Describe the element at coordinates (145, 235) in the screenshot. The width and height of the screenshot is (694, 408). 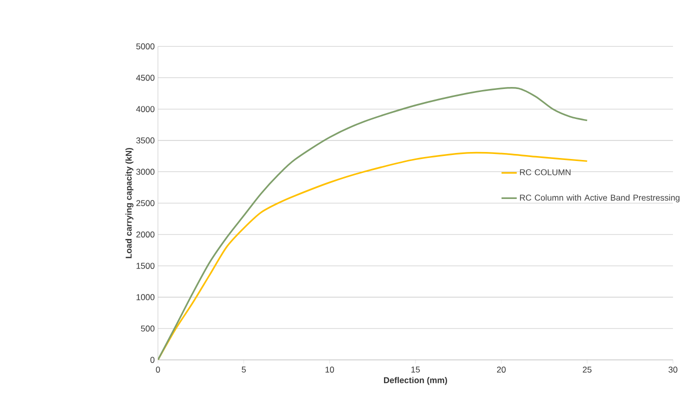
I see `y-tick-label: 2000` at that location.